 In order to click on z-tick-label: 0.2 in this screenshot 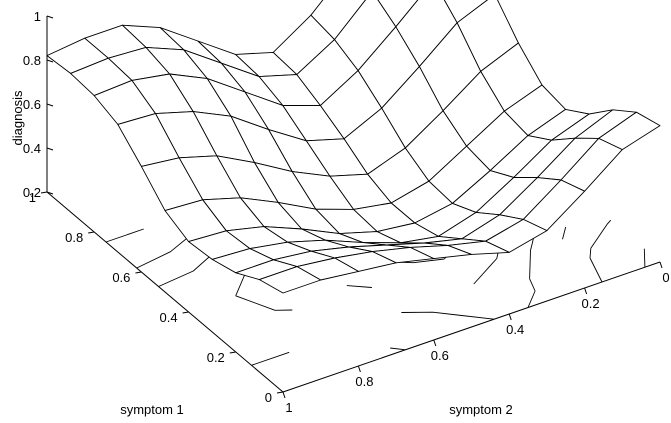, I will do `click(32, 192)`.